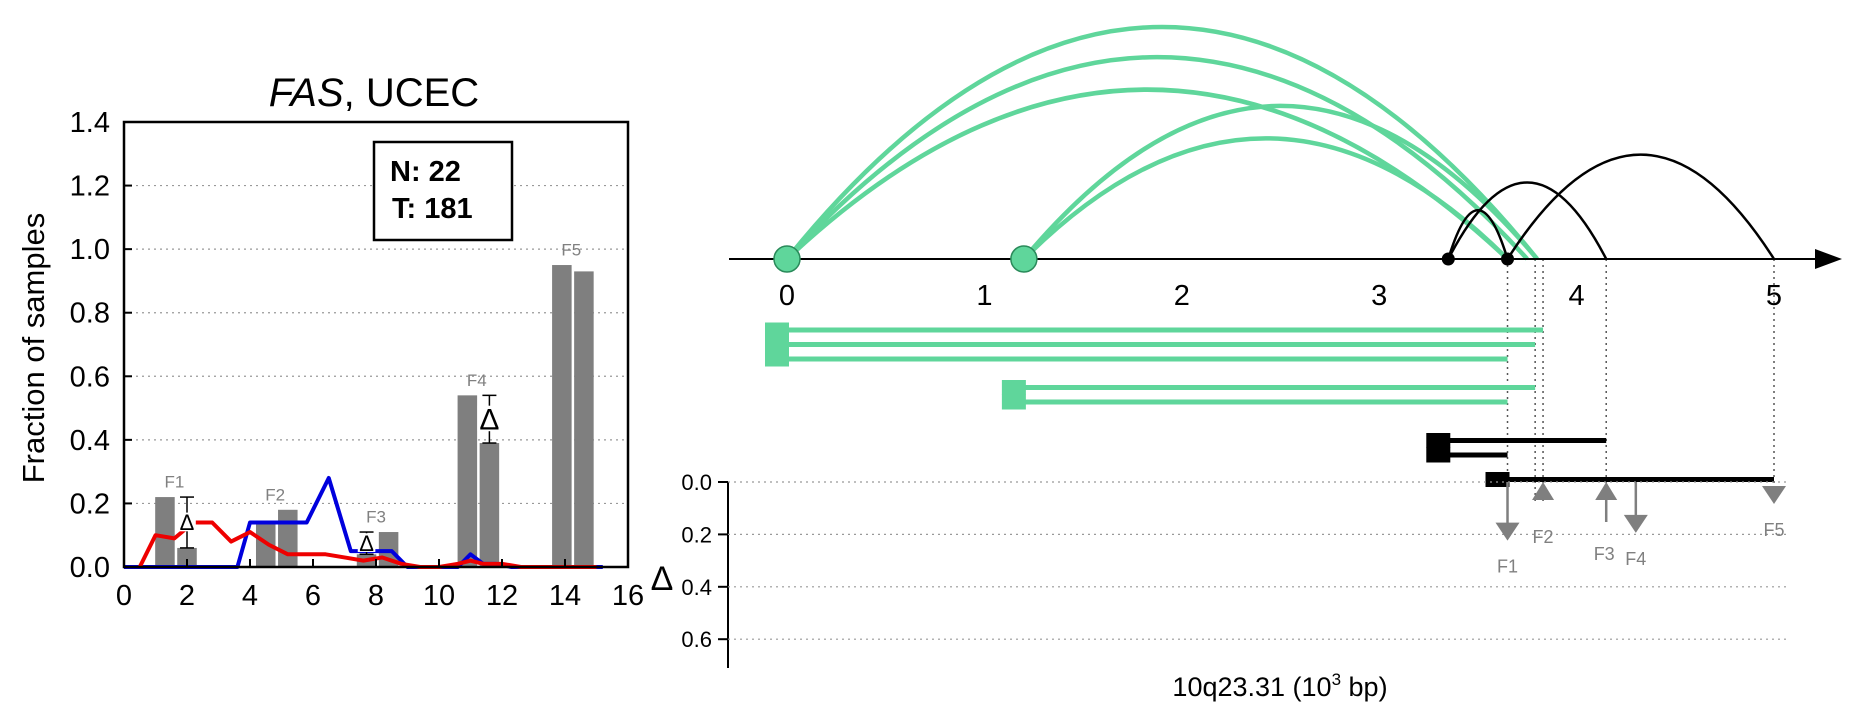 The width and height of the screenshot is (1851, 718). Describe the element at coordinates (1543, 537) in the screenshot. I see `delta-marker-label: F2` at that location.